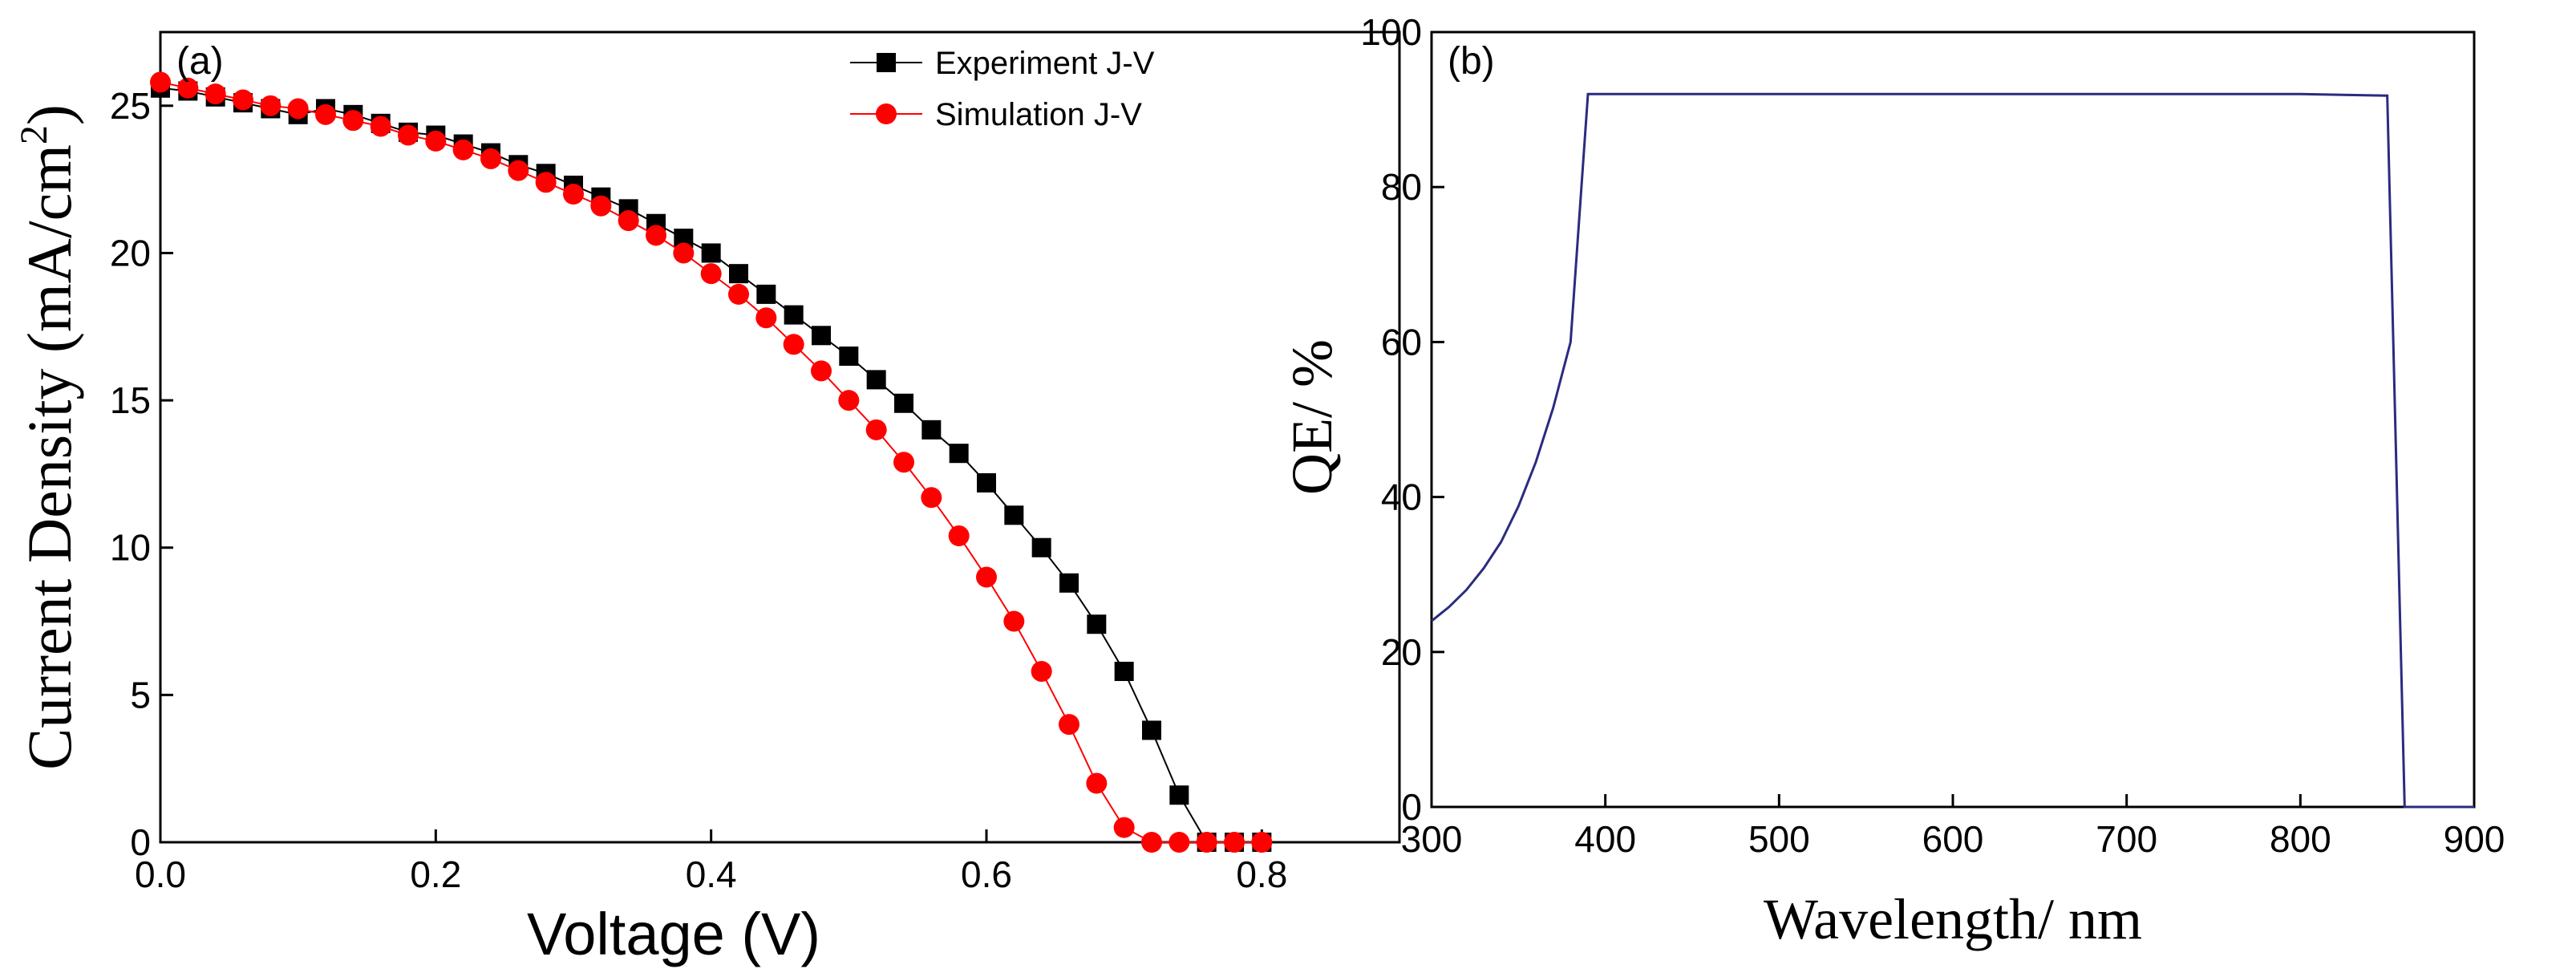  What do you see at coordinates (1312, 417) in the screenshot?
I see `chart-b-ylabel: QE/ %` at bounding box center [1312, 417].